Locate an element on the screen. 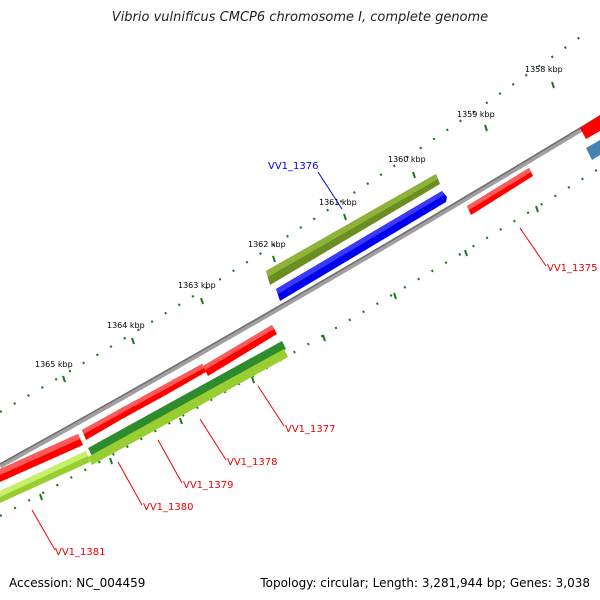 This screenshot has width=600, height=600. accession-label: Accession: is located at coordinates (41, 583).